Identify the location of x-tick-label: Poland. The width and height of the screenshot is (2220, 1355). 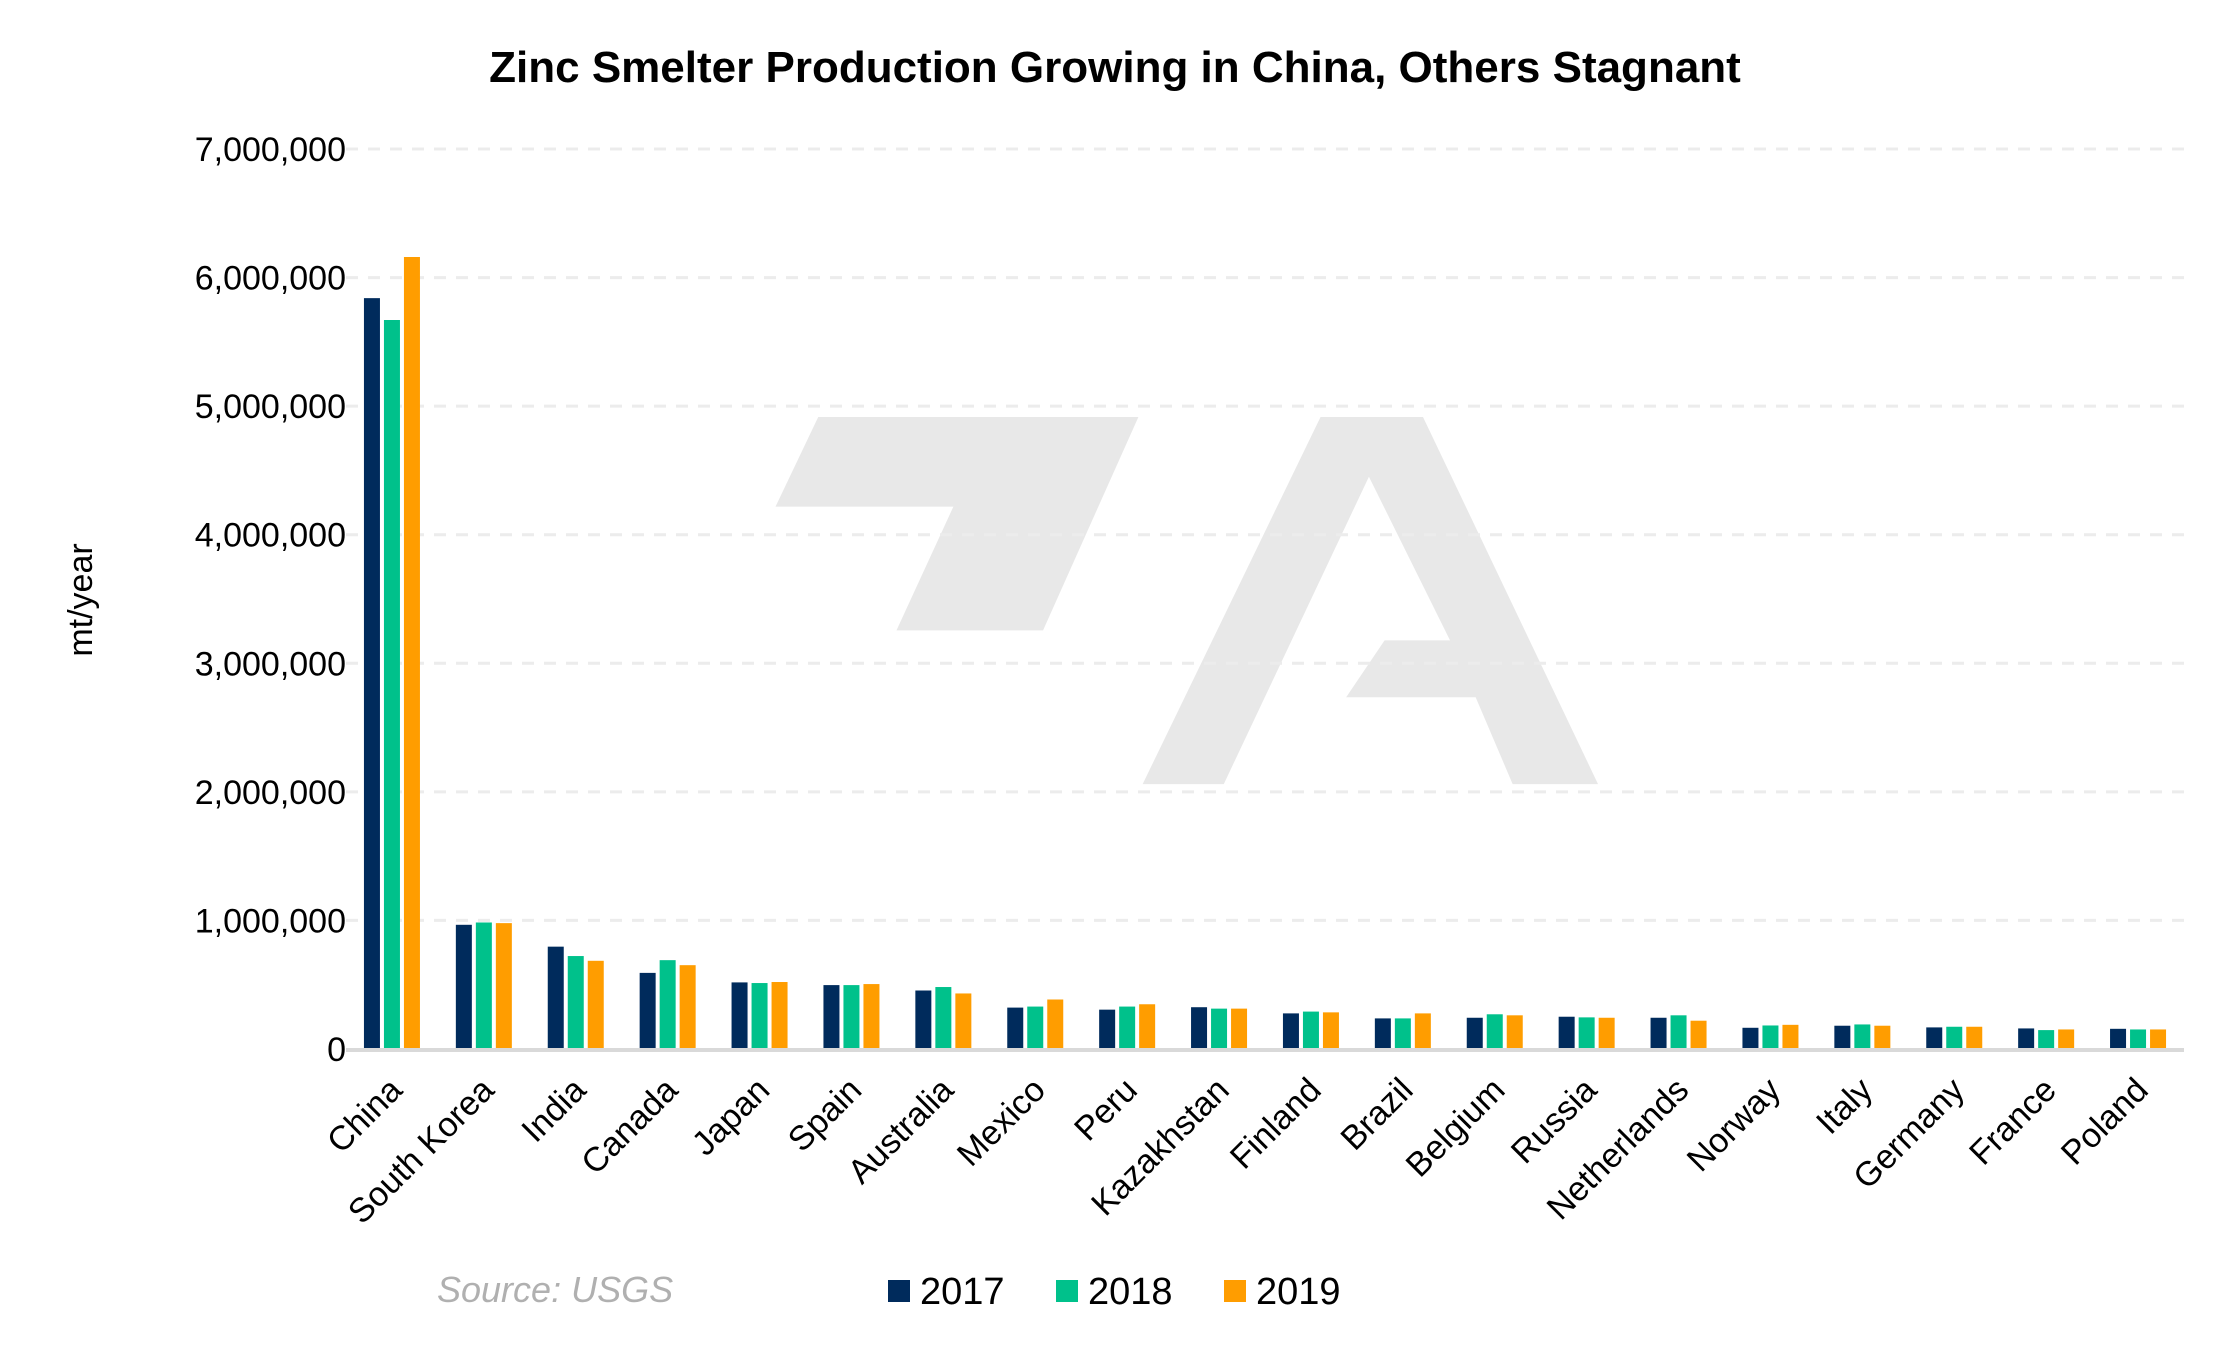
(2105, 1122).